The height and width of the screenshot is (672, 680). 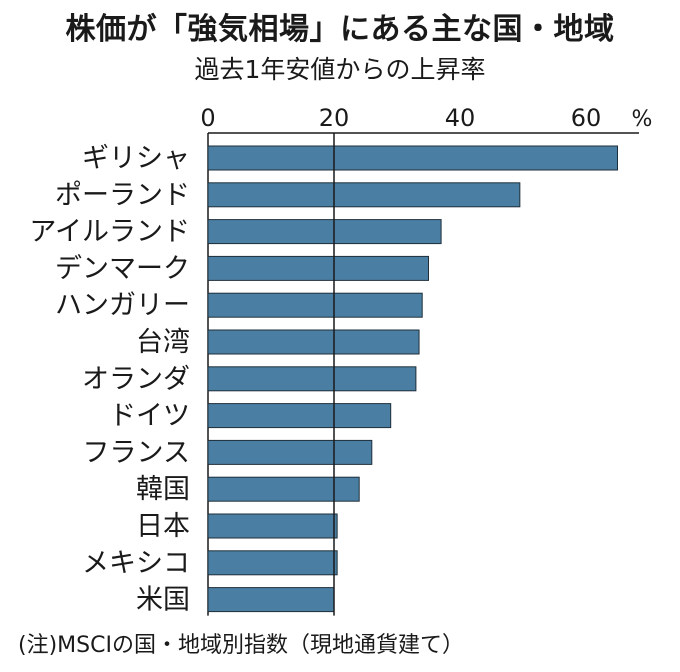 I want to click on x-unit-label: %, so click(x=642, y=119).